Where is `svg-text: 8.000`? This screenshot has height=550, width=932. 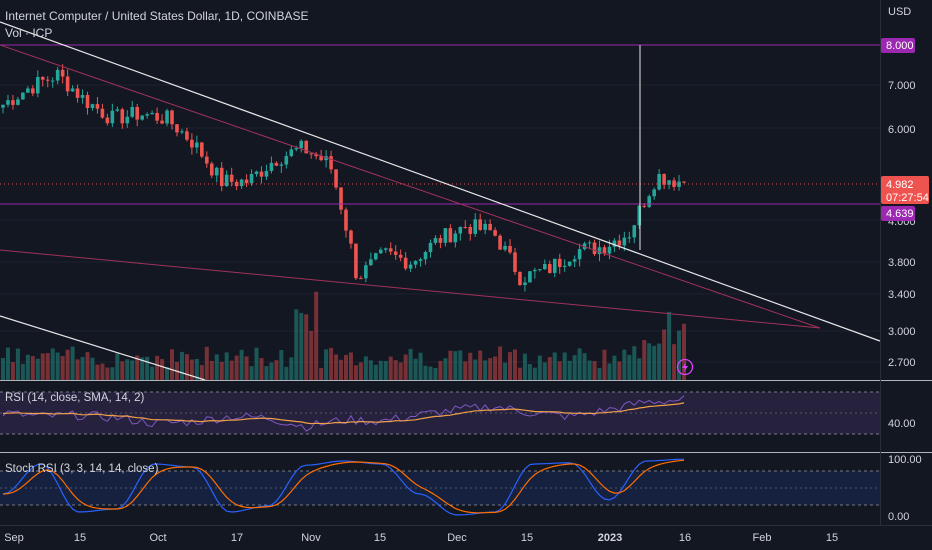
svg-text: 8.000 is located at coordinates (900, 46).